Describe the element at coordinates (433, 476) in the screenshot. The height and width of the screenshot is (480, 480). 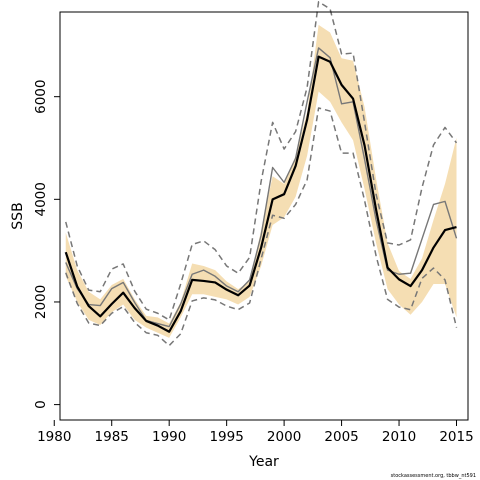
I see `credit-text: stockassessment.org, tbbw_nt591` at that location.